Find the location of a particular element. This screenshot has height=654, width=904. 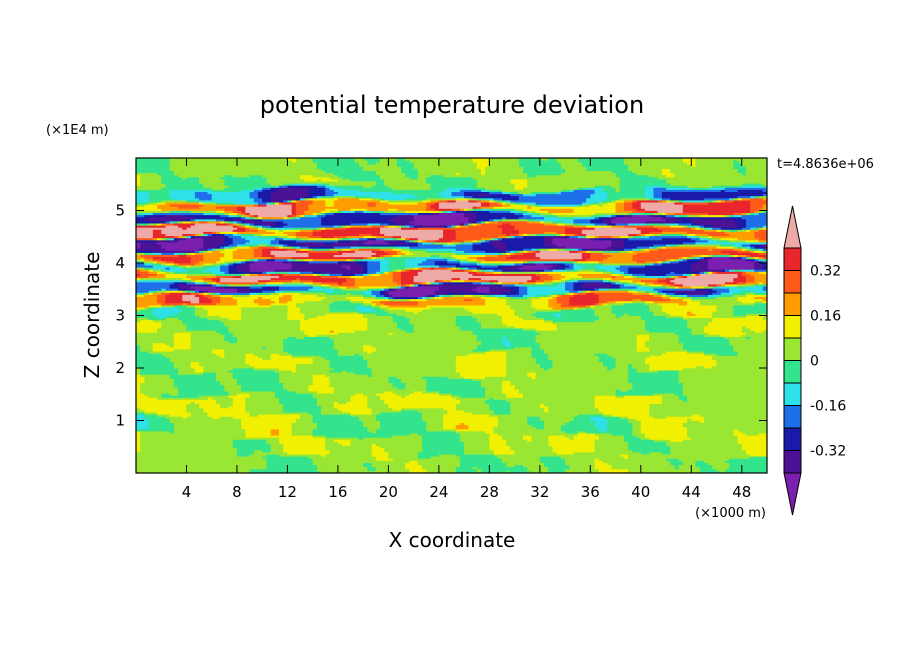

colorbar: 0.320.160-0.16-0.32 is located at coordinates (814, 360).